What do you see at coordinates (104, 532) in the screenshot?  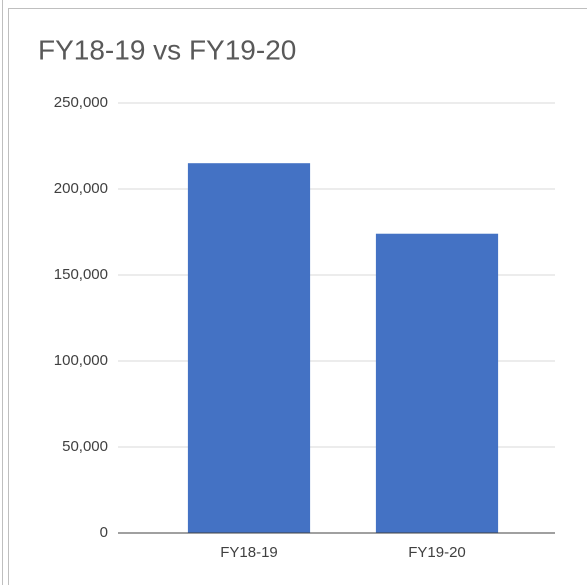 I see `y-tick-label: 0` at bounding box center [104, 532].